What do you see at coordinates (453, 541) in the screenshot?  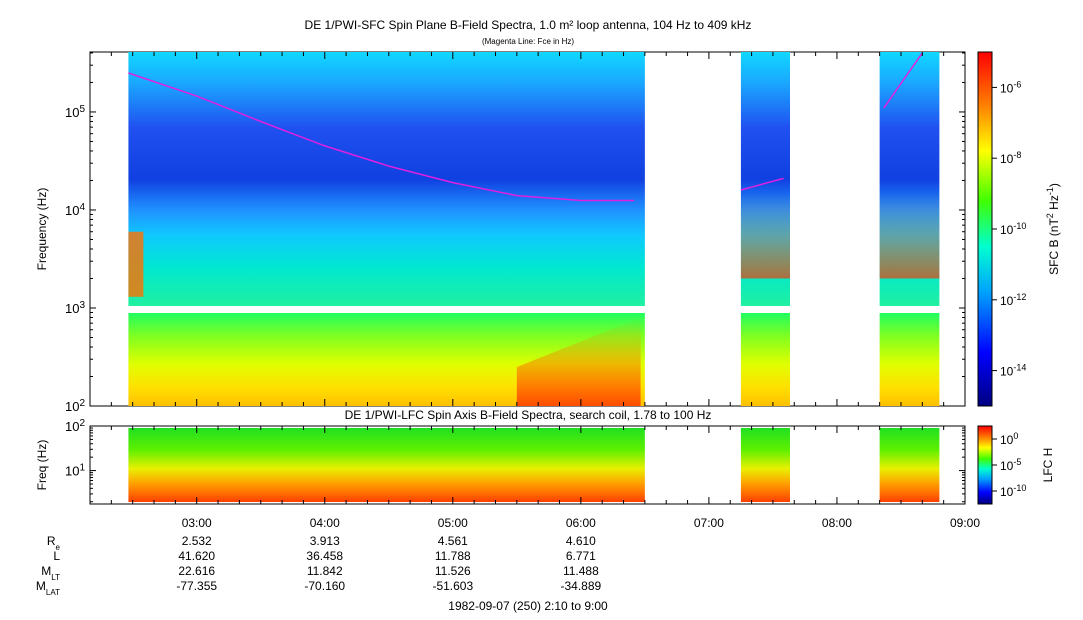 I see `ephemeris-value: 4.561` at bounding box center [453, 541].